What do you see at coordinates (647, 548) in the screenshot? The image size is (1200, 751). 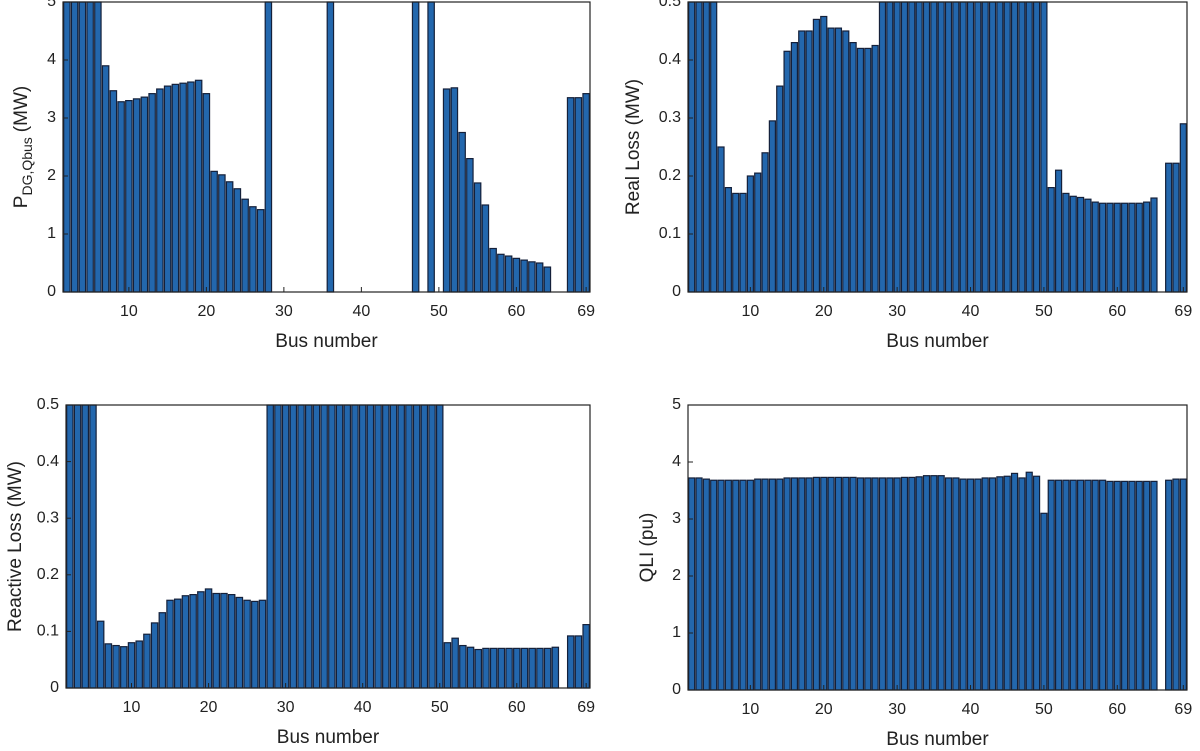 I see `y-axis-label: QLI (pu)` at bounding box center [647, 548].